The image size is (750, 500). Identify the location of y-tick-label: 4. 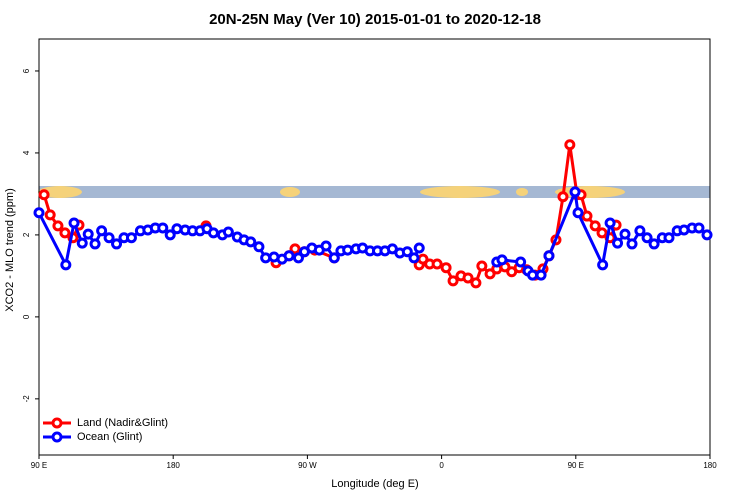
(26, 152).